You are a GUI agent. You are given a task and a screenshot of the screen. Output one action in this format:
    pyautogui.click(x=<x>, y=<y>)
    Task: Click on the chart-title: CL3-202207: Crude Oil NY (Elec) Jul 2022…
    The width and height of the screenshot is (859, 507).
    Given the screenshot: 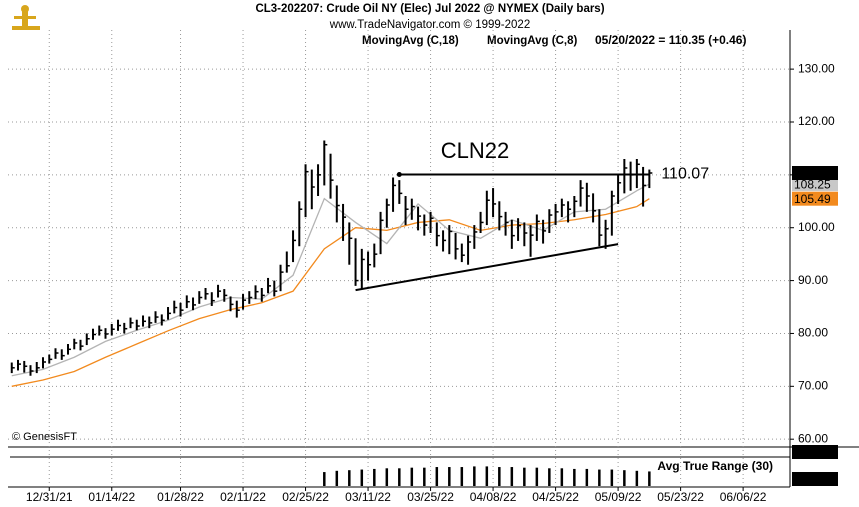 What is the action you would take?
    pyautogui.click(x=429, y=9)
    